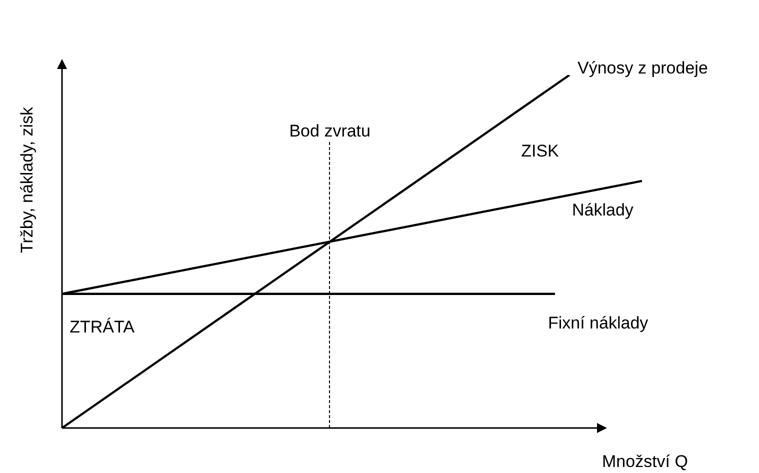 The width and height of the screenshot is (759, 473). What do you see at coordinates (27, 180) in the screenshot?
I see `y-axis-title: Tržby, náklady, zisk` at bounding box center [27, 180].